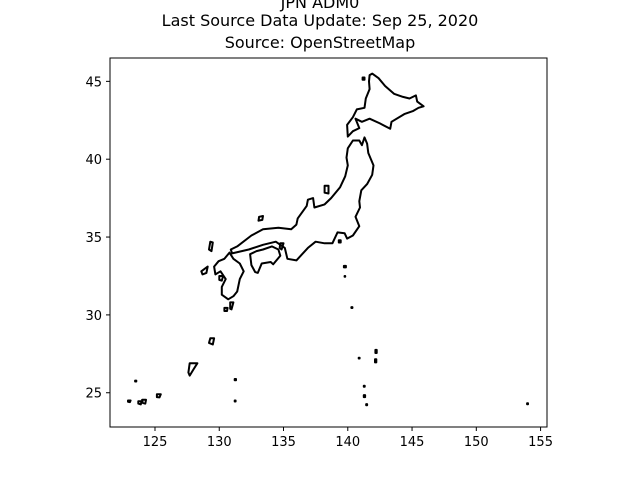 The image size is (640, 480). I want to click on feature-hachijojima, so click(344, 266).